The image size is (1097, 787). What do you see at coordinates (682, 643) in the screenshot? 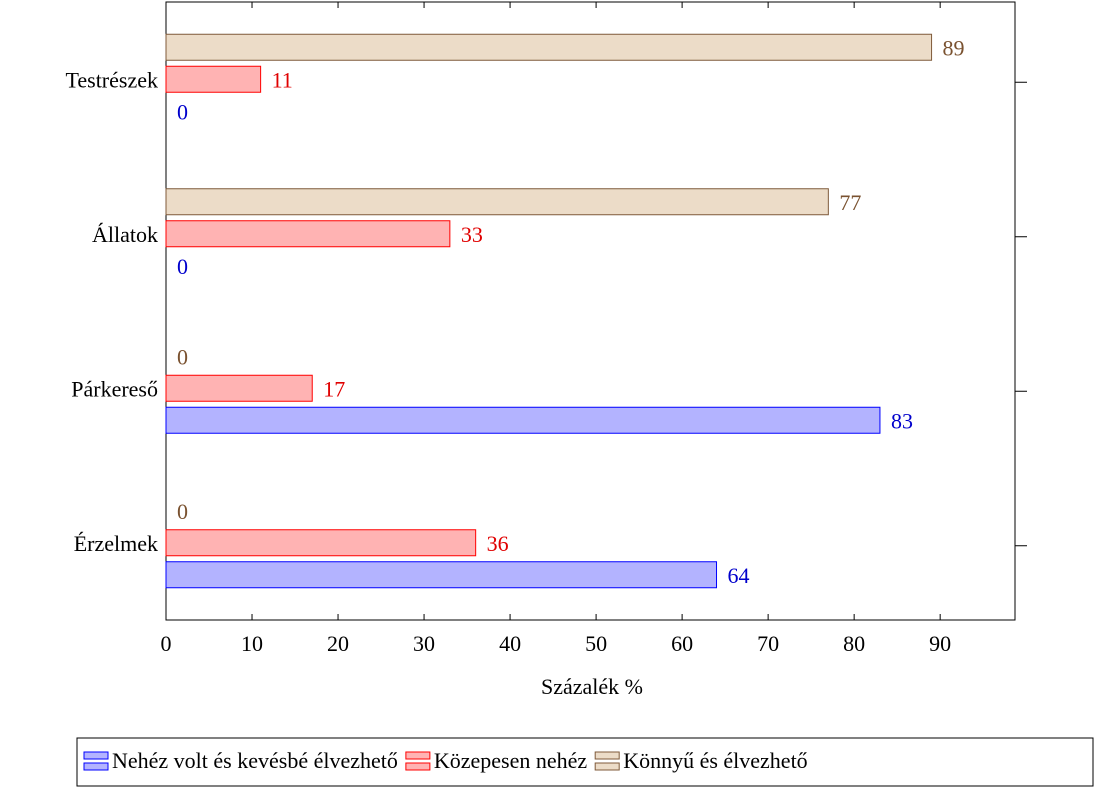
I see `x-tick-label: 60` at bounding box center [682, 643].